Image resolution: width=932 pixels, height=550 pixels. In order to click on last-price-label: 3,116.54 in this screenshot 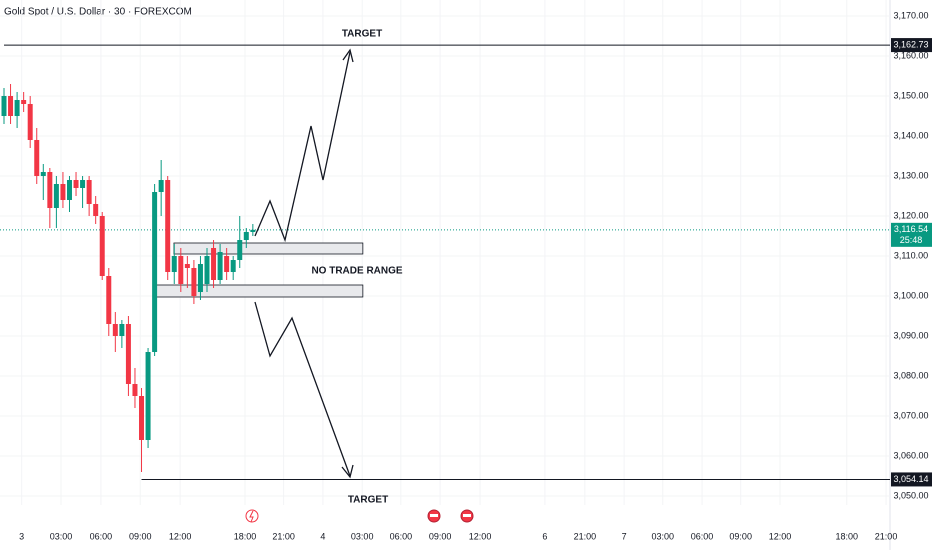, I will do `click(911, 229)`.